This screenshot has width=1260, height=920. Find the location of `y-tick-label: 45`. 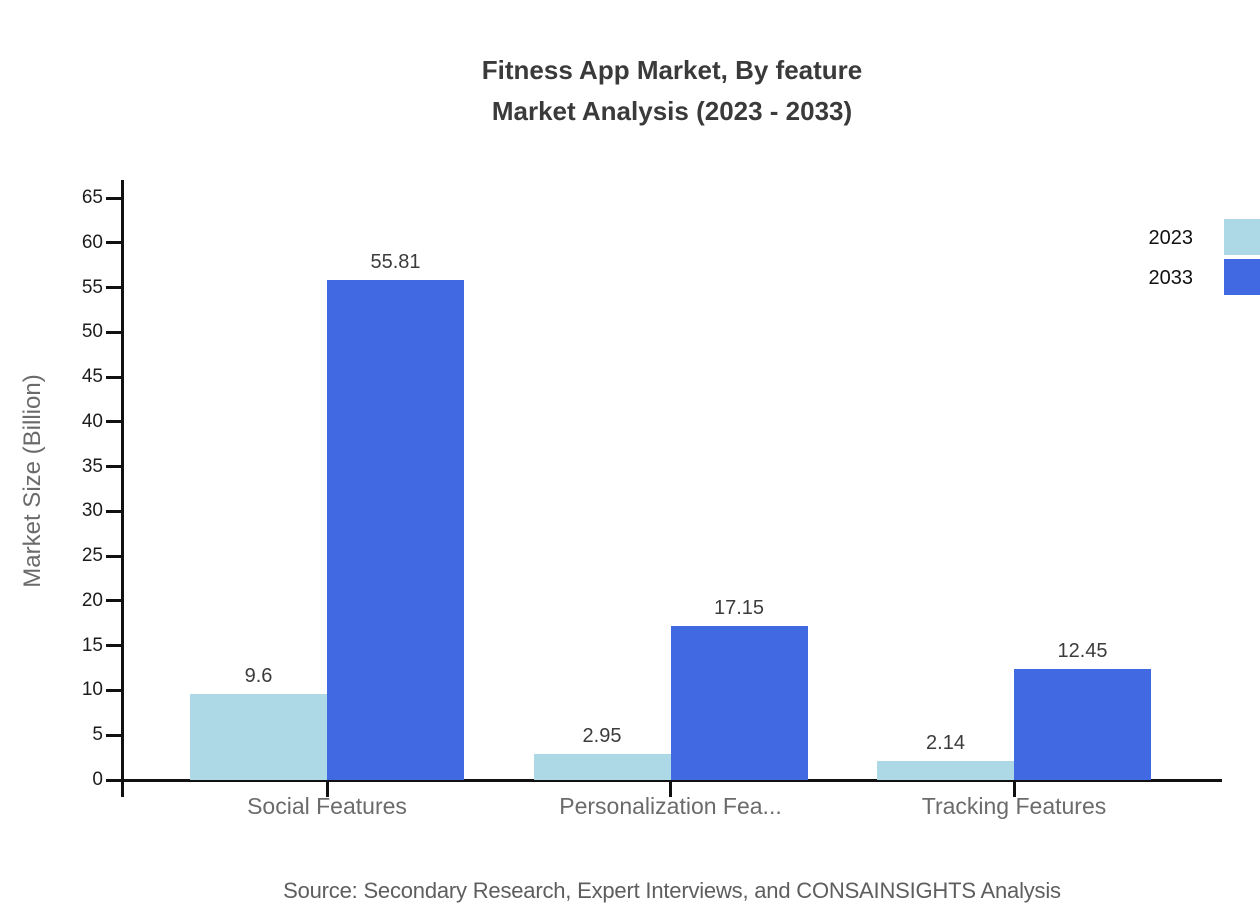

y-tick-label: 45 is located at coordinates (92, 377).